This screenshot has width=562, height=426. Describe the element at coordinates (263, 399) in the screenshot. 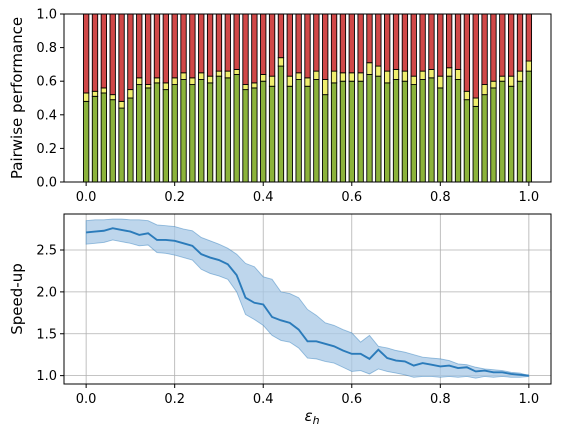

I see `x-tick-label: 0.4` at that location.